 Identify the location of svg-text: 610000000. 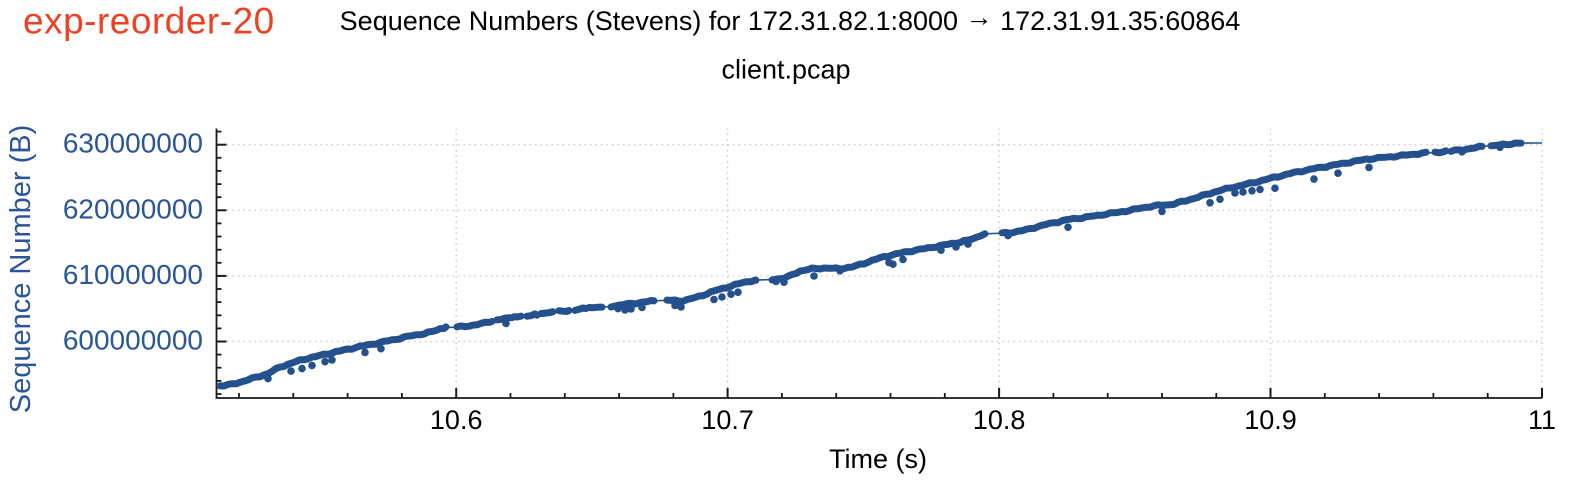
(133, 274).